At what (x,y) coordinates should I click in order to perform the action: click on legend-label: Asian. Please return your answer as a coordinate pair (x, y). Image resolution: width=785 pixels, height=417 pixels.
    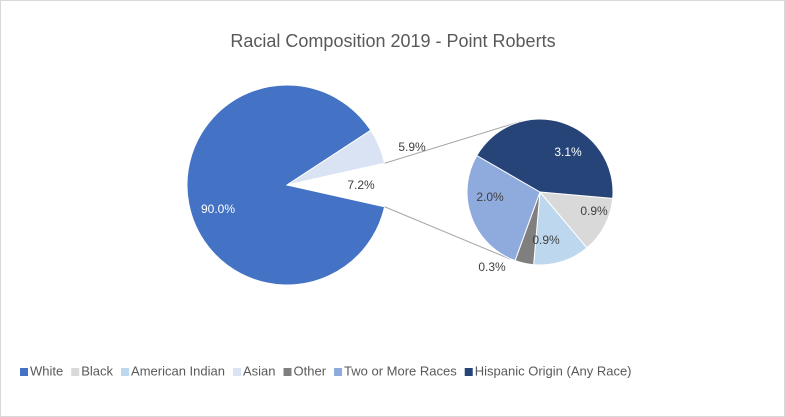
    Looking at the image, I should click on (259, 370).